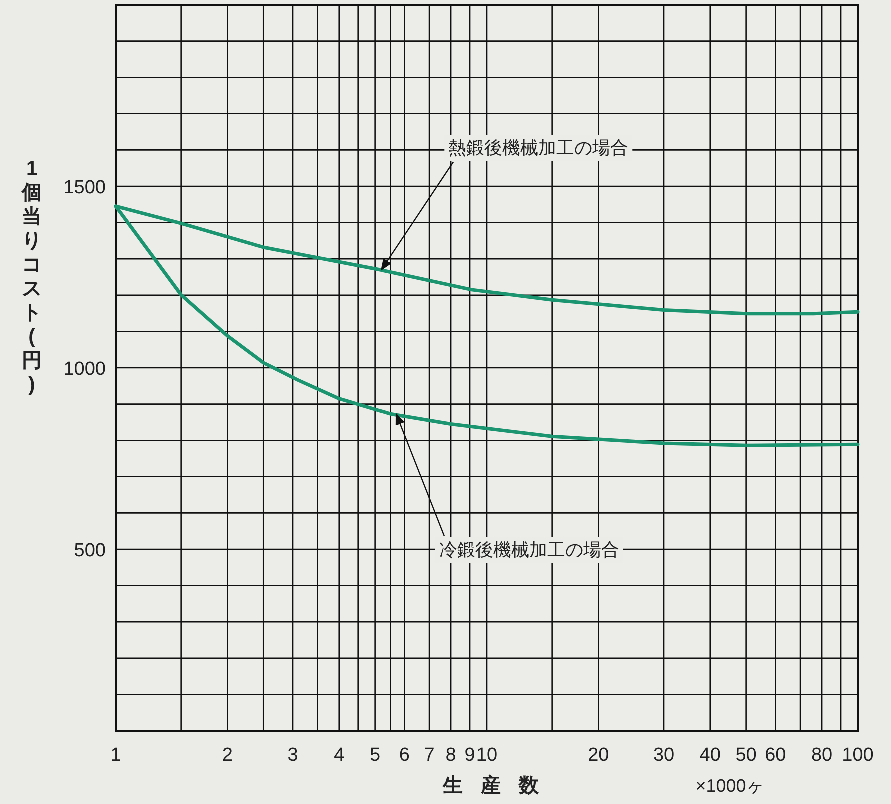  What do you see at coordinates (90, 551) in the screenshot?
I see `y-tick-label: 500` at bounding box center [90, 551].